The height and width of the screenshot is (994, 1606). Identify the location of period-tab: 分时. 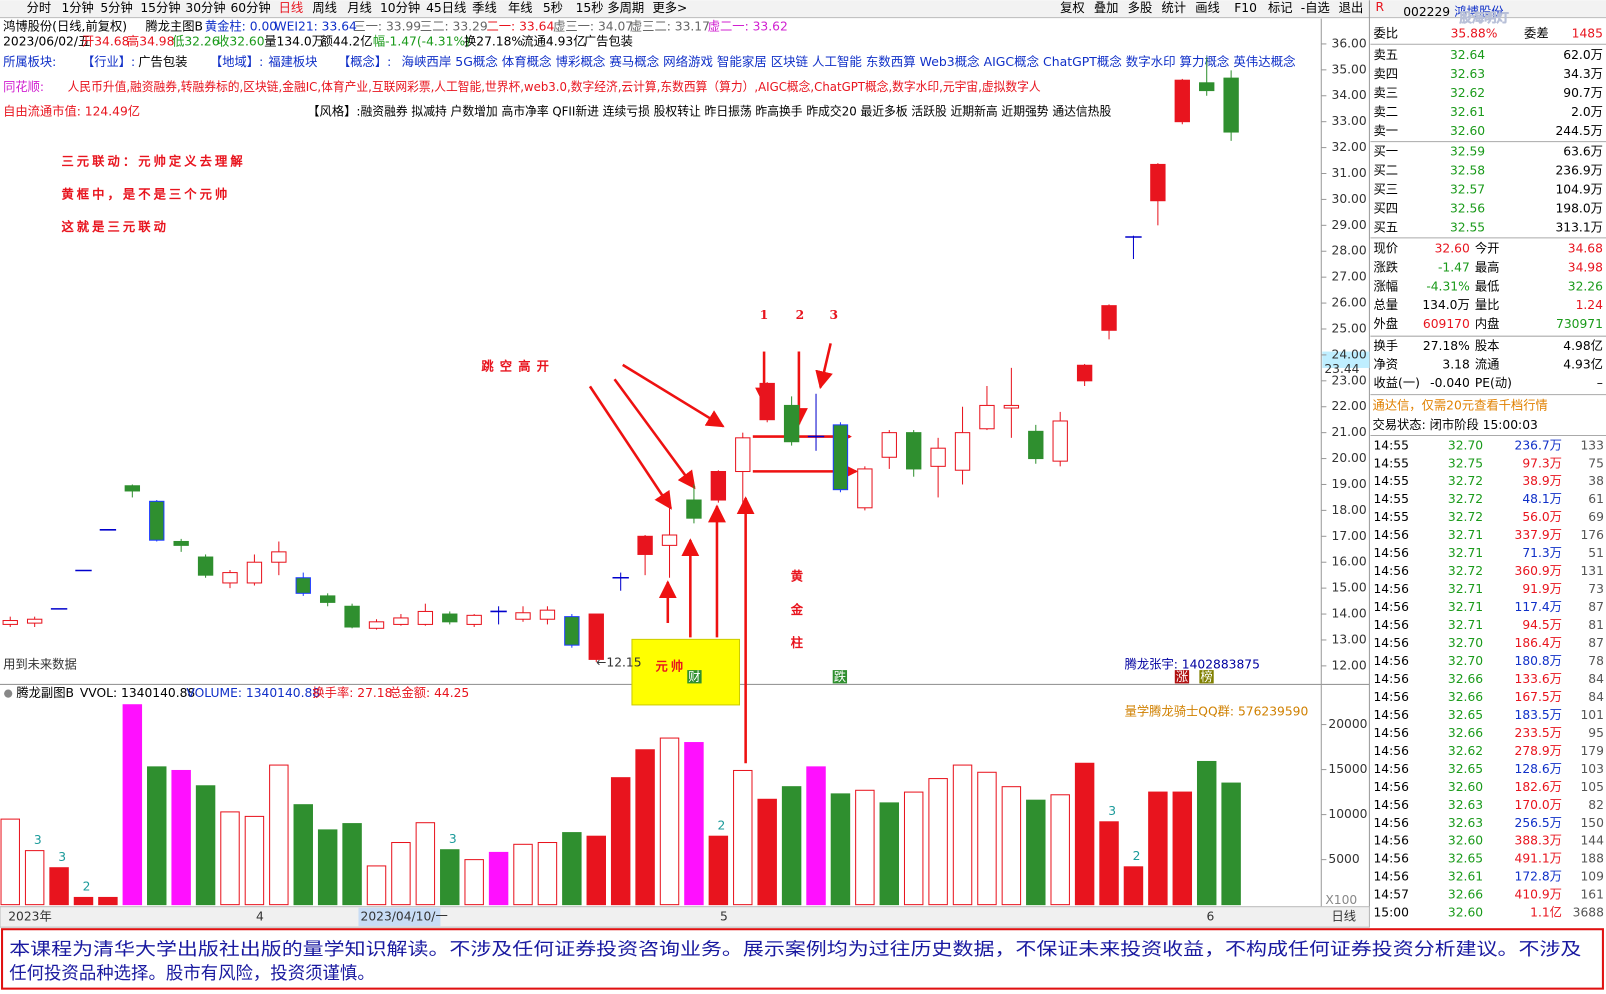
(39, 8).